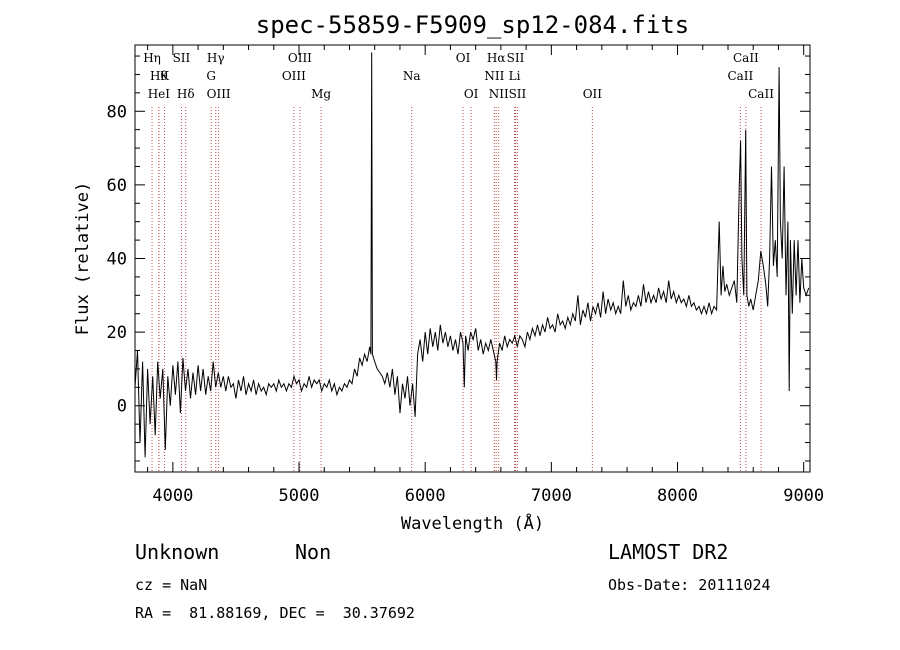  I want to click on coordinates: RA = 81.88169, DEC = 30.37692, so click(275, 613).